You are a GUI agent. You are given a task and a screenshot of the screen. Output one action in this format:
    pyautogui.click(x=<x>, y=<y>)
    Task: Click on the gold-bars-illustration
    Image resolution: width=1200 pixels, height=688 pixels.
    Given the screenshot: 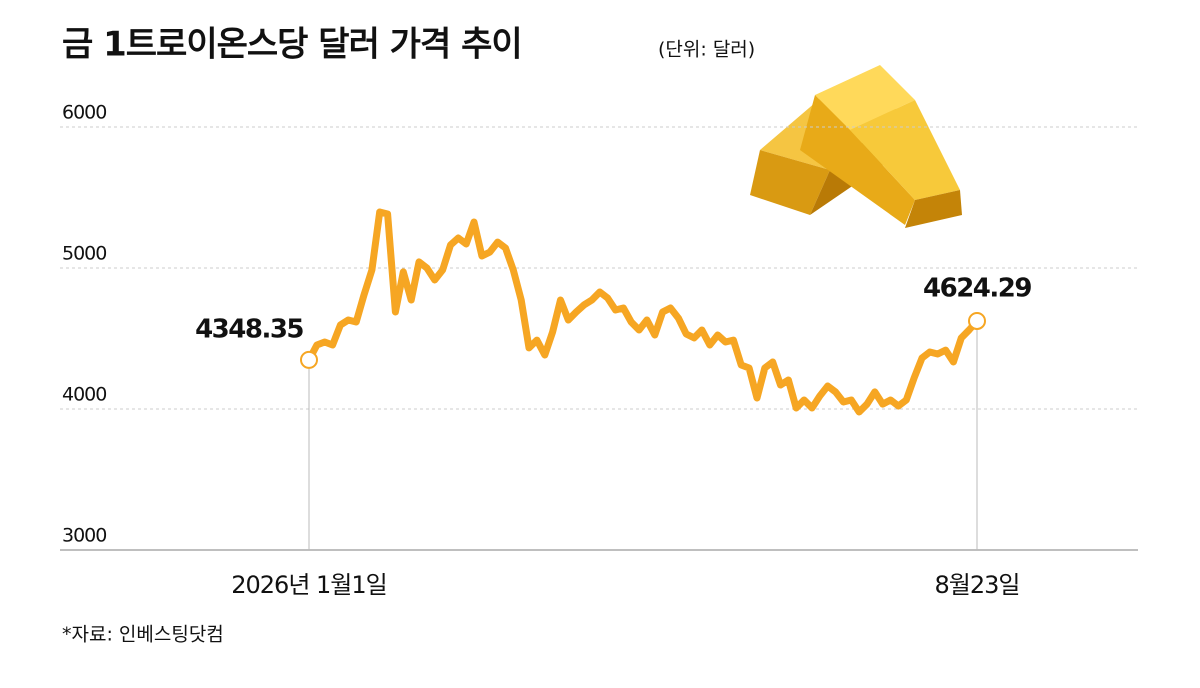 What is the action you would take?
    pyautogui.click(x=856, y=146)
    